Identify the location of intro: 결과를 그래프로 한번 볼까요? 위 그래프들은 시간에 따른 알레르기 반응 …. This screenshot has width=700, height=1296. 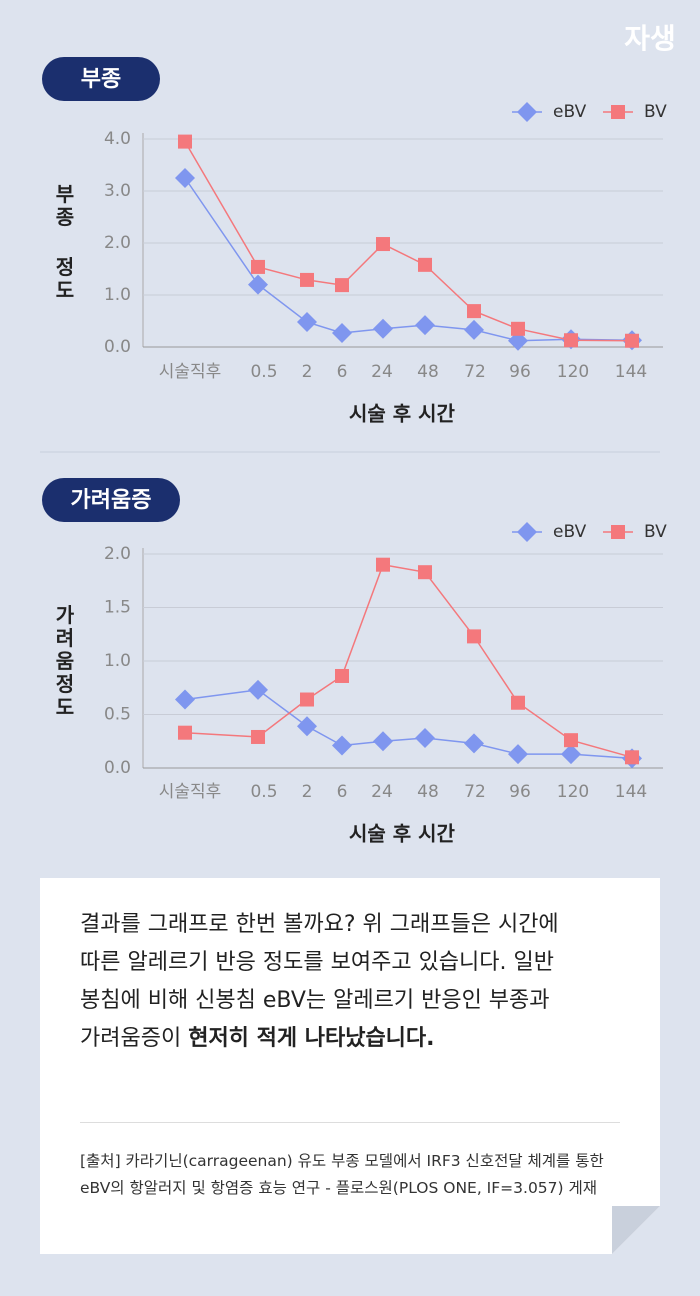
(319, 981).